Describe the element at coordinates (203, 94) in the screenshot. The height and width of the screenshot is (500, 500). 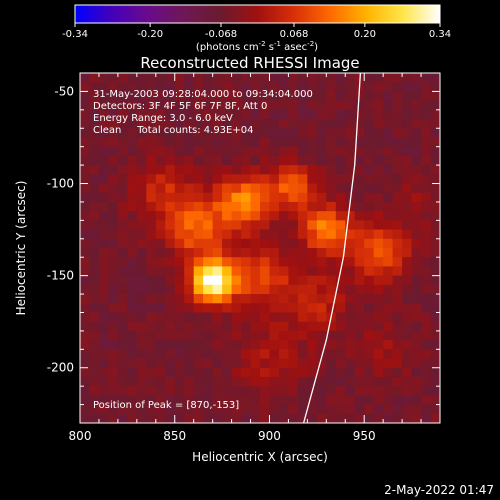
I see `info-time-range: 31-May-2003 09:28:04.000 to 09:34:04.000` at that location.